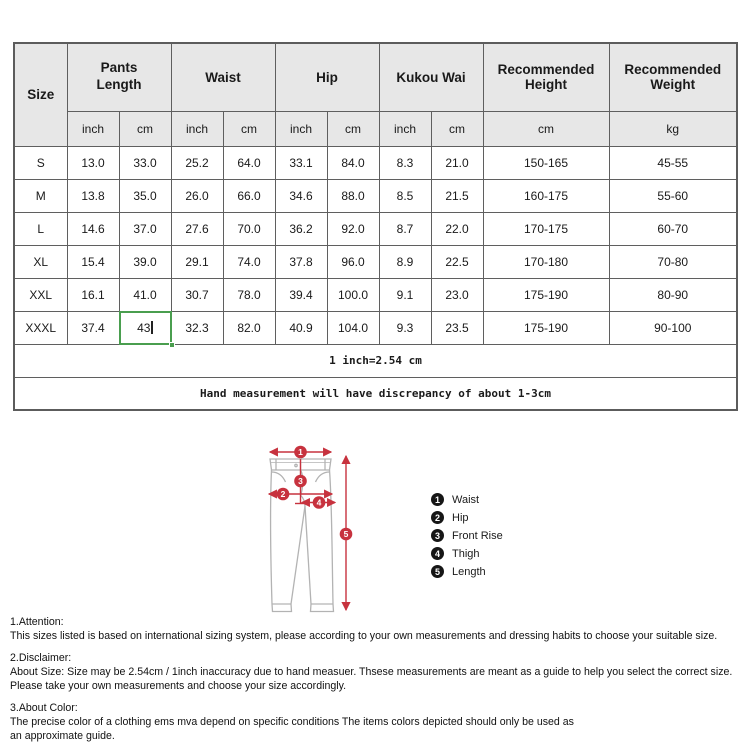 The height and width of the screenshot is (750, 750). Describe the element at coordinates (197, 327) in the screenshot. I see `value-cell: 32.3` at that location.